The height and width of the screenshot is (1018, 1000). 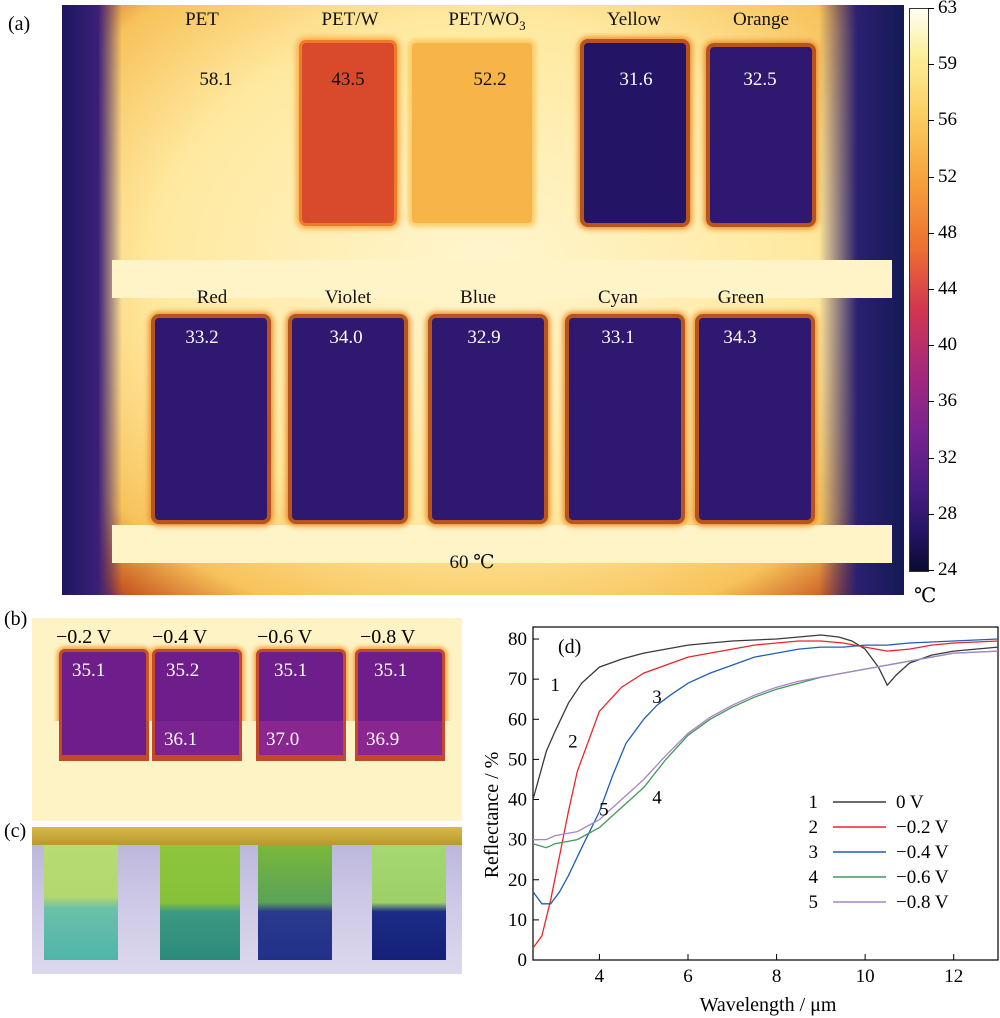 What do you see at coordinates (922, 877) in the screenshot?
I see `legend-label-4: −0.6 V` at bounding box center [922, 877].